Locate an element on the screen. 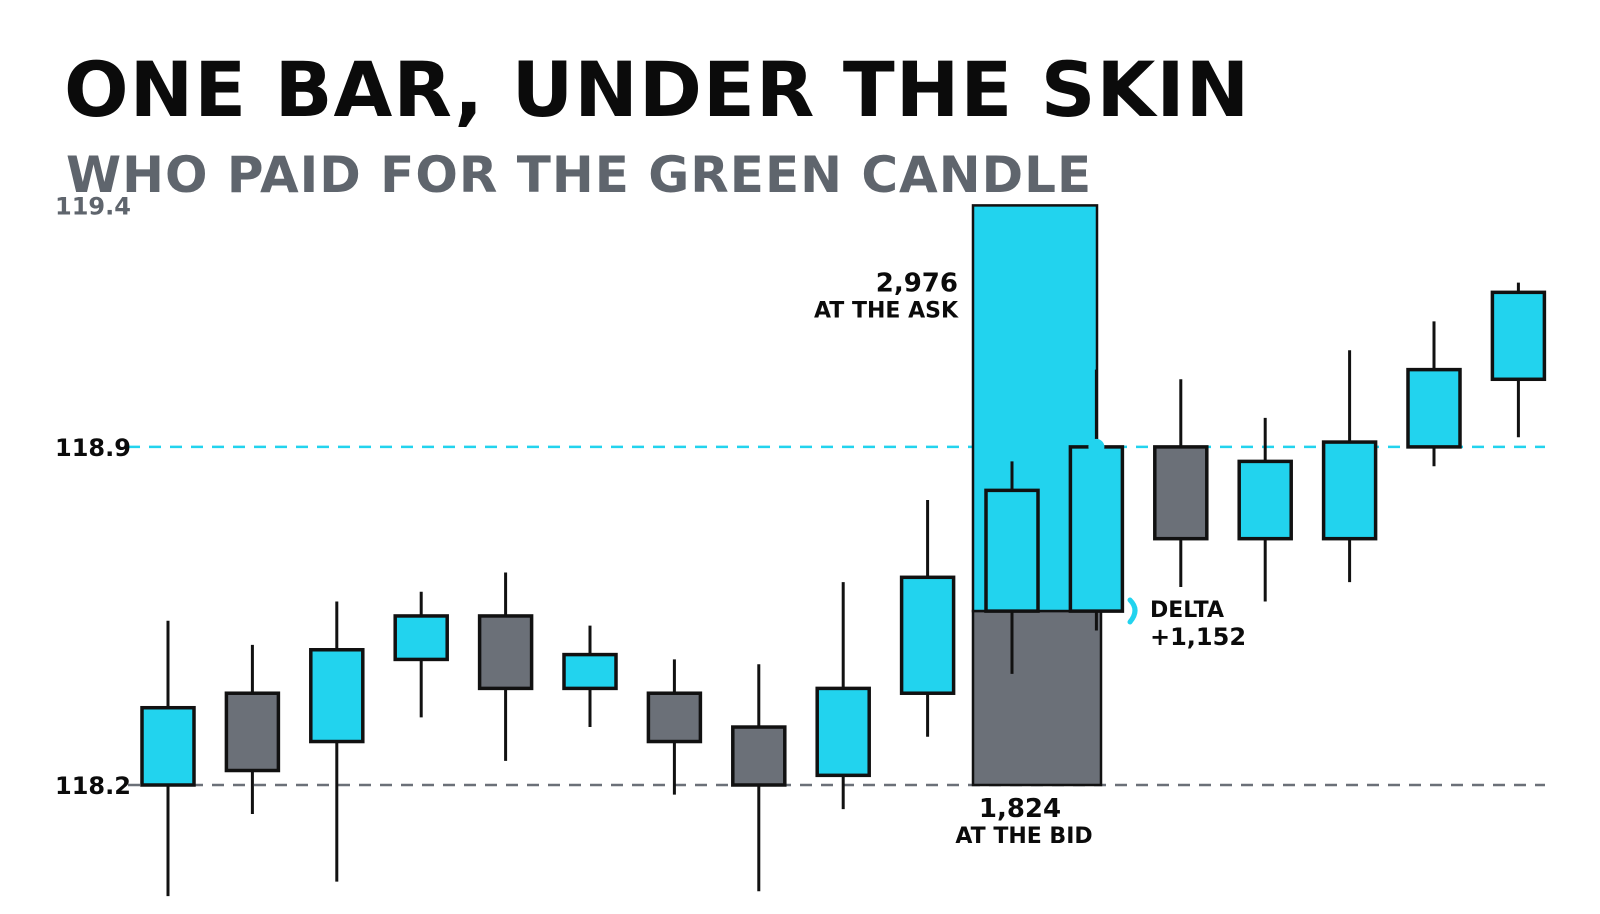 The image size is (1600, 914). y-tick-label-1: 118.9 is located at coordinates (93, 448).